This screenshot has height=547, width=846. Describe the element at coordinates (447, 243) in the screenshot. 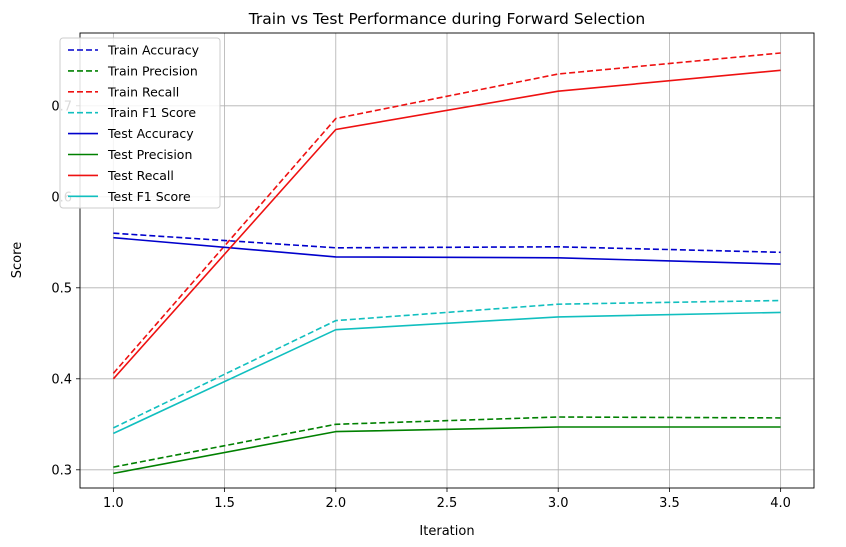

I see `series-line-train-accuracy` at that location.